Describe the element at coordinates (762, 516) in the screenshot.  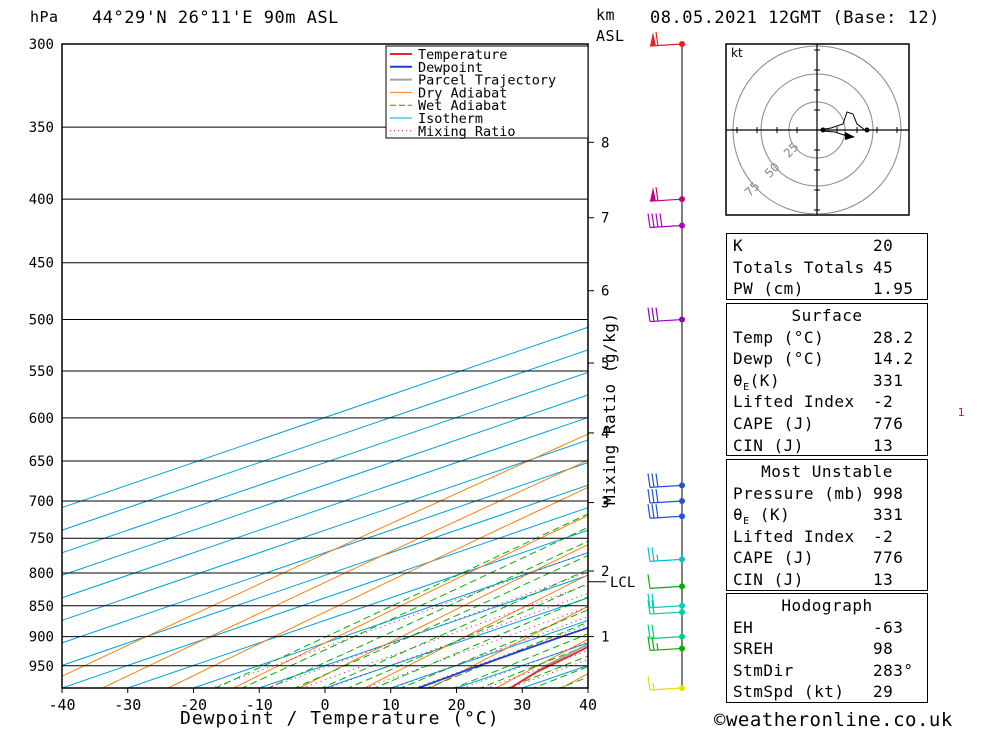
I see `stat-label: θE (K)` at that location.